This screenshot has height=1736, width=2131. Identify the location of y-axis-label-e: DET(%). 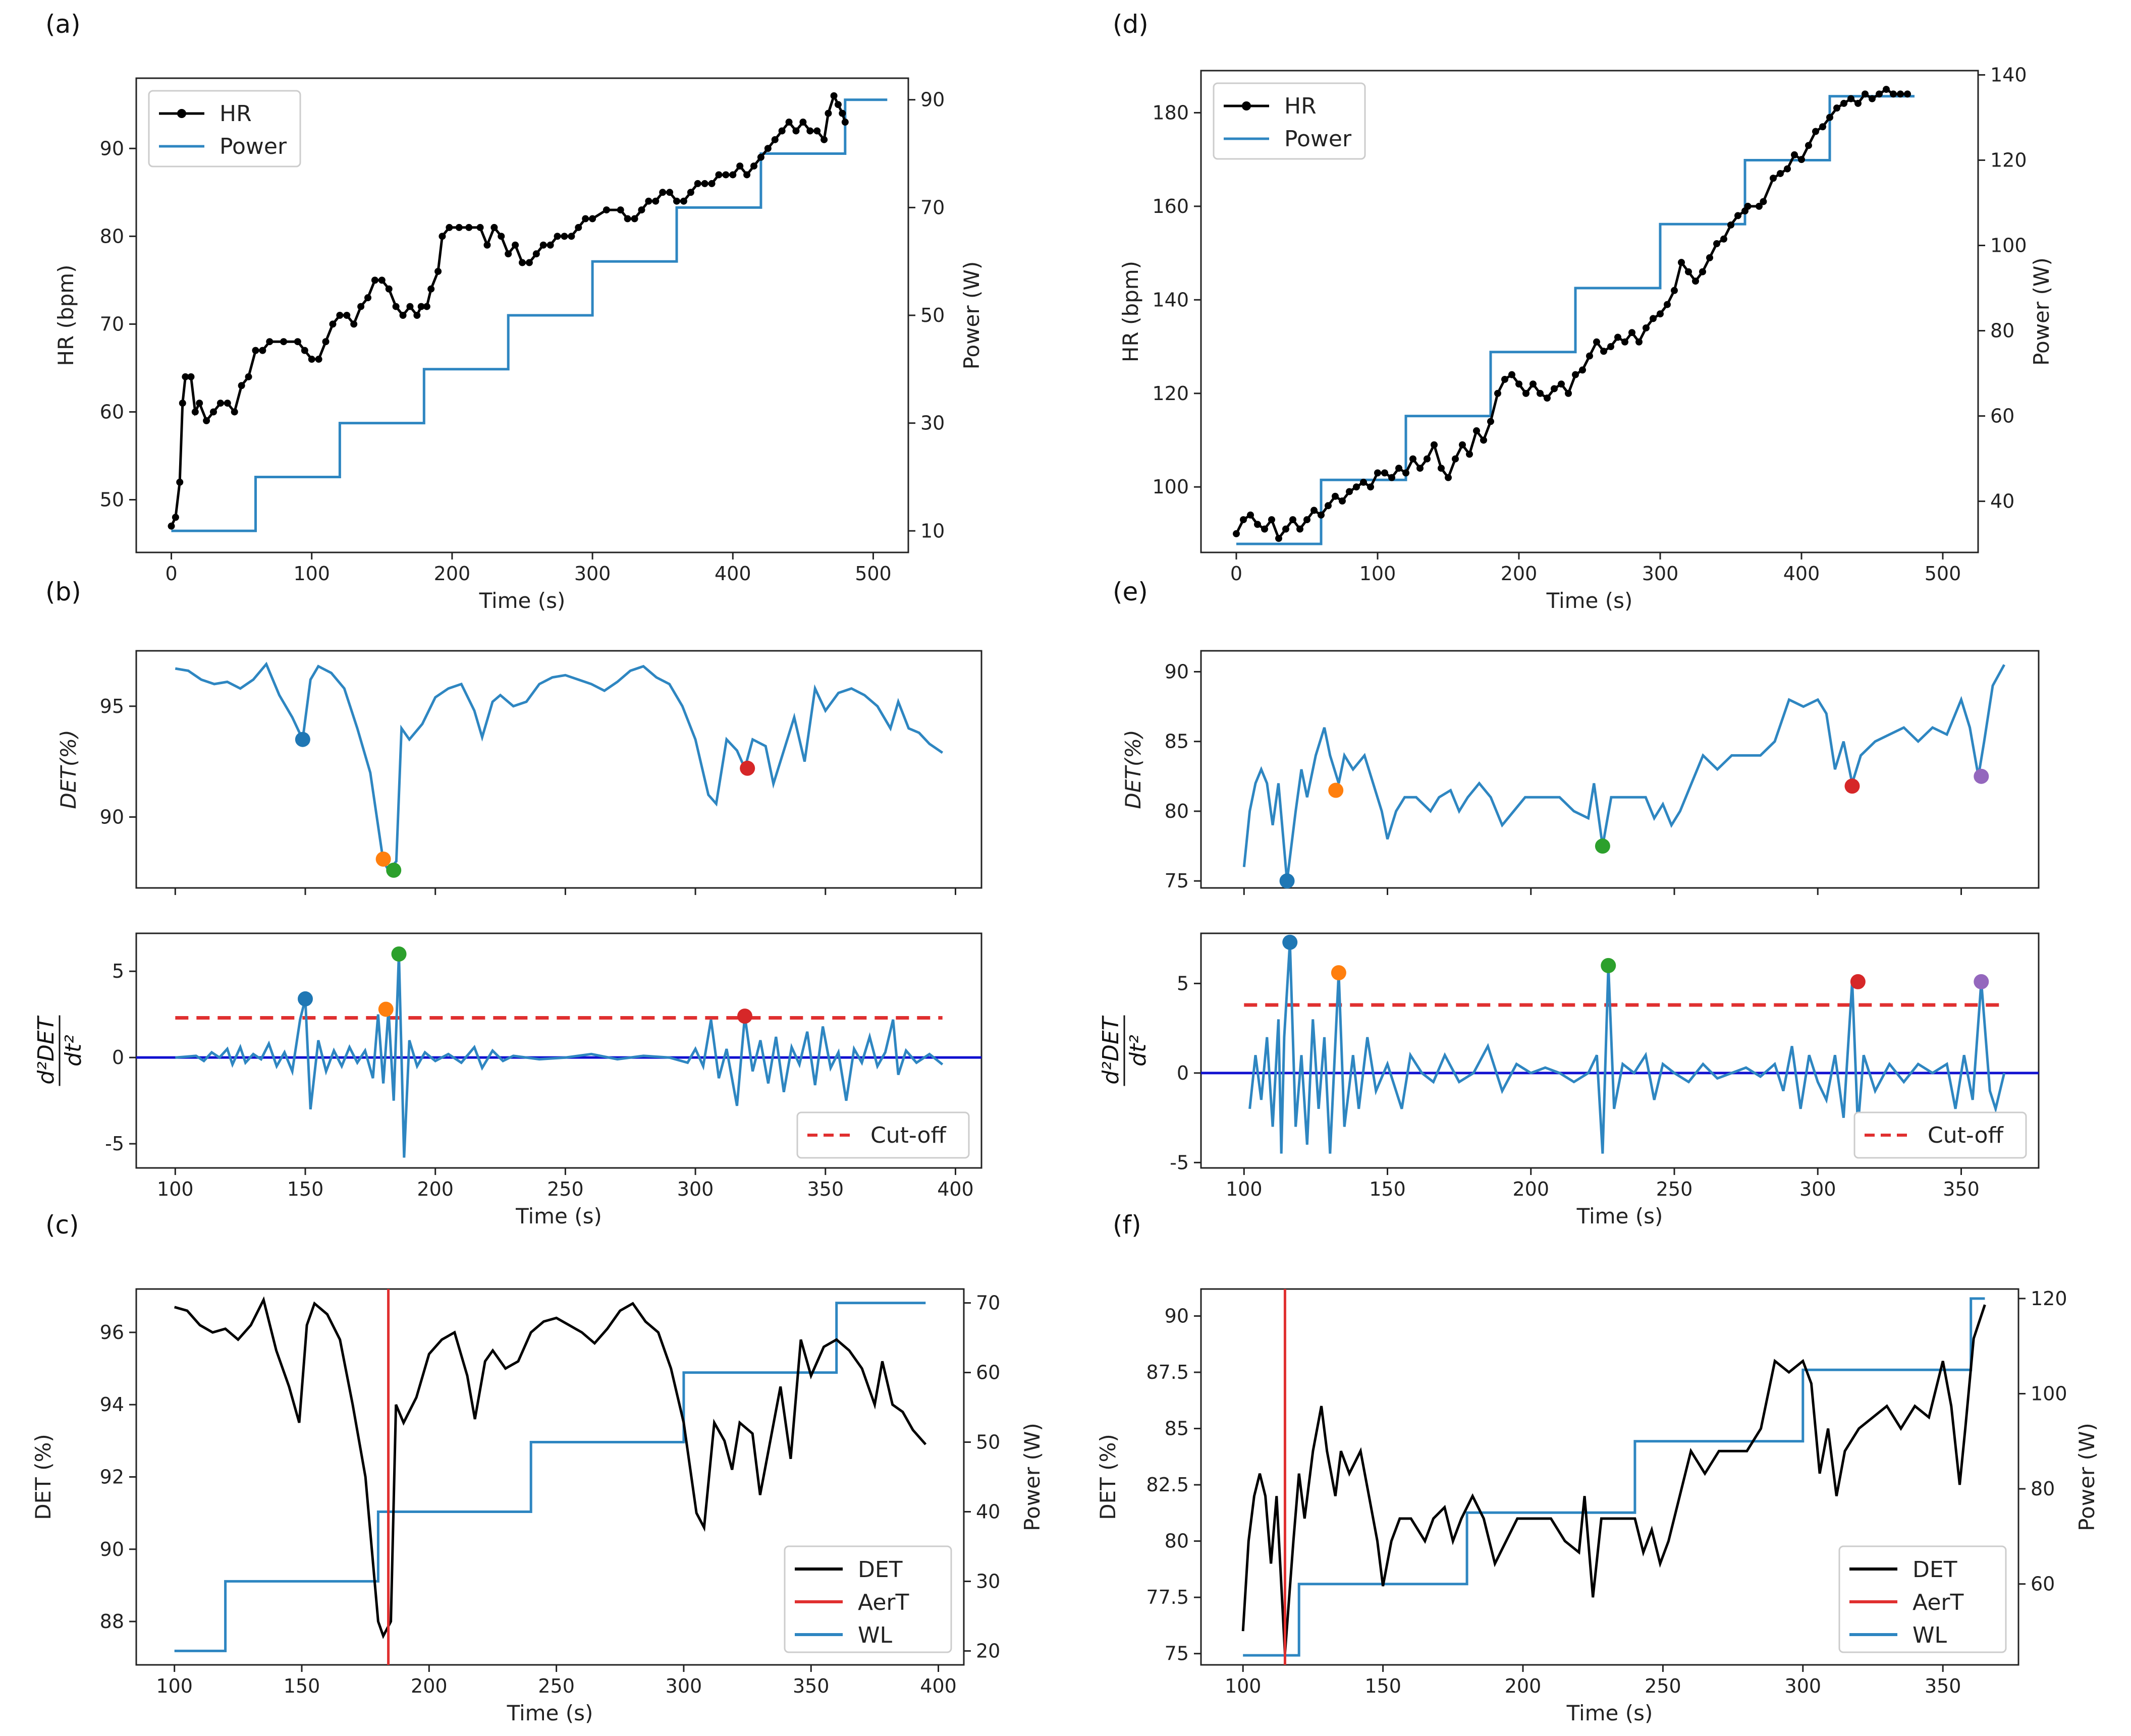
(1133, 769).